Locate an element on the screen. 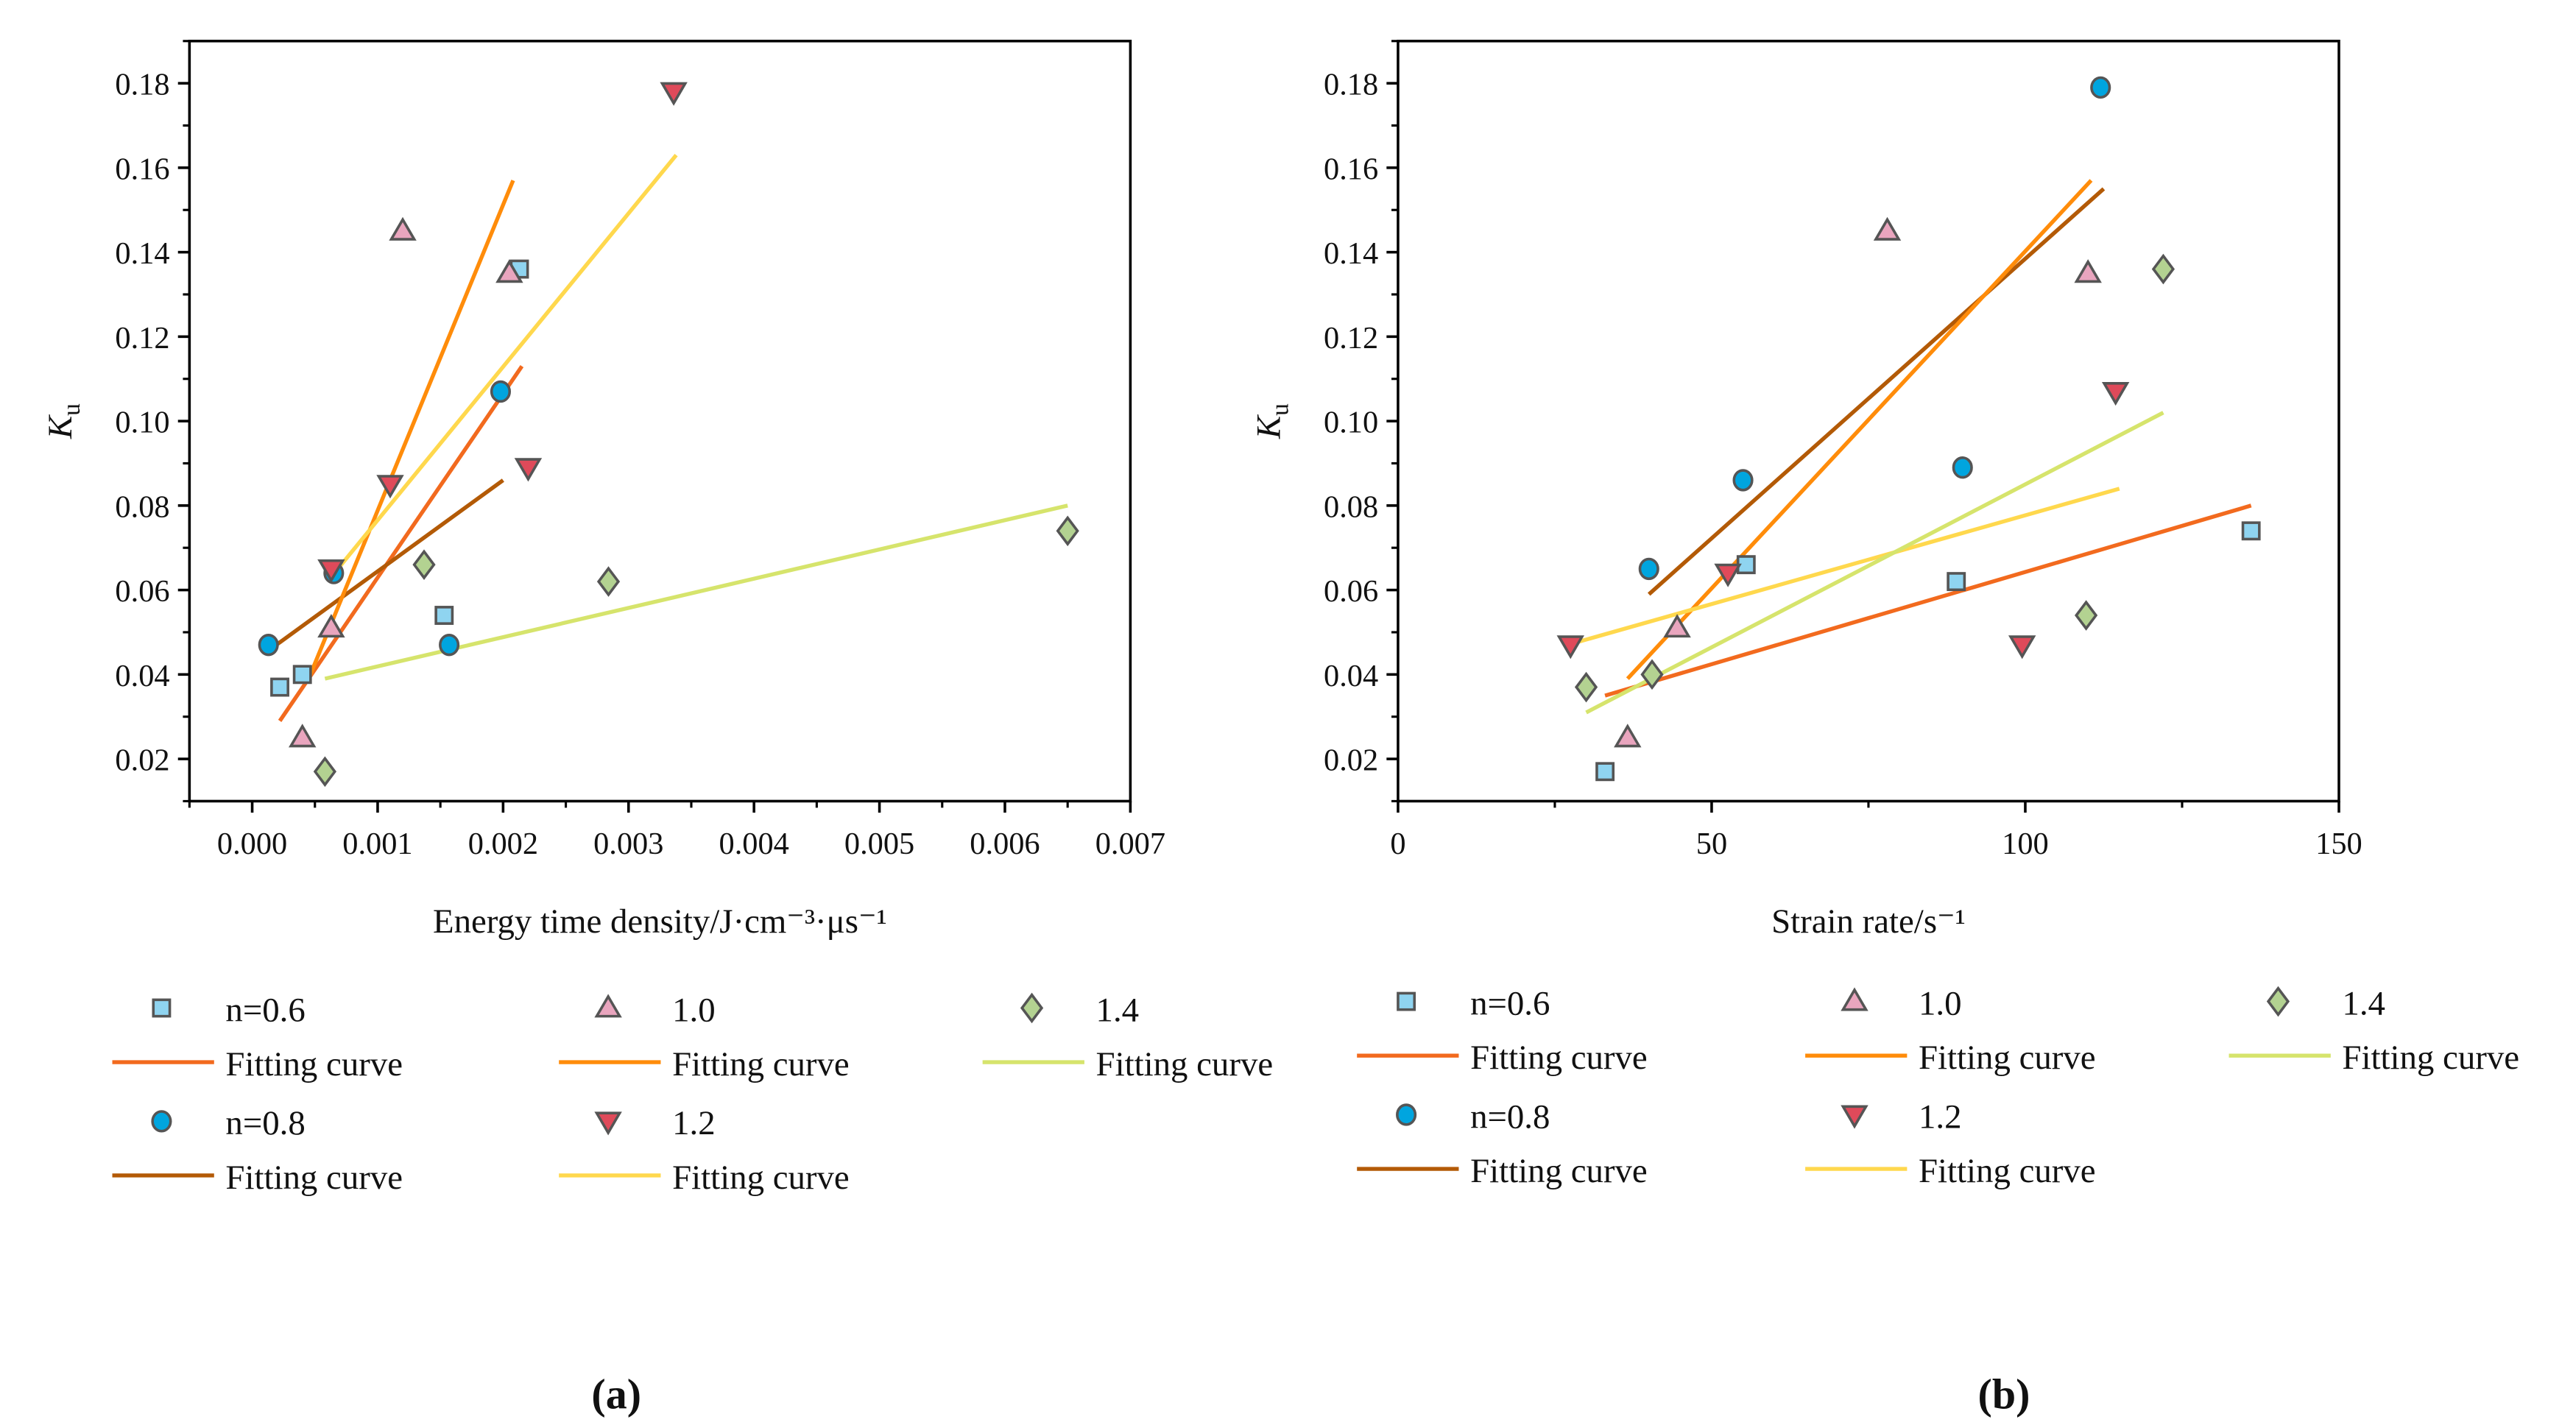 The height and width of the screenshot is (1425, 2576). legend-fit-label-n10: Fitting curve is located at coordinates (761, 1064).